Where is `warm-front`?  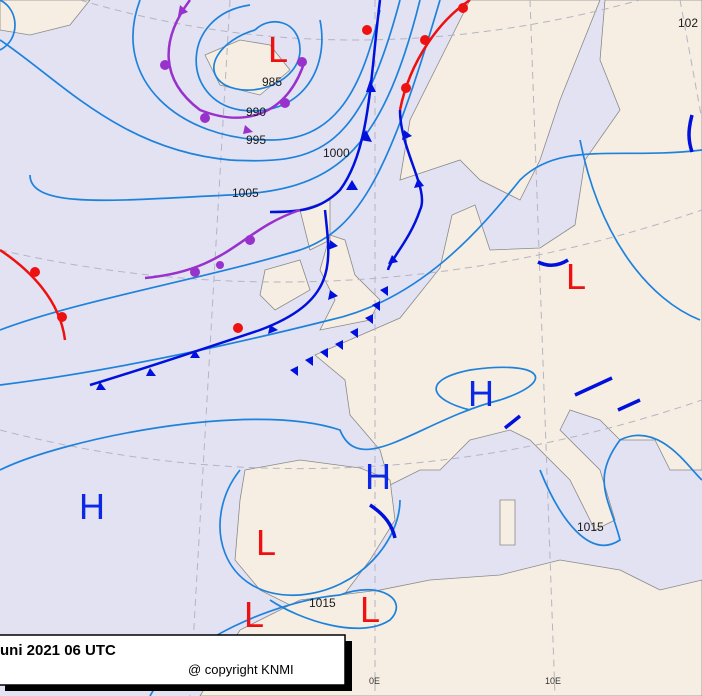 warm-front is located at coordinates (33, 294).